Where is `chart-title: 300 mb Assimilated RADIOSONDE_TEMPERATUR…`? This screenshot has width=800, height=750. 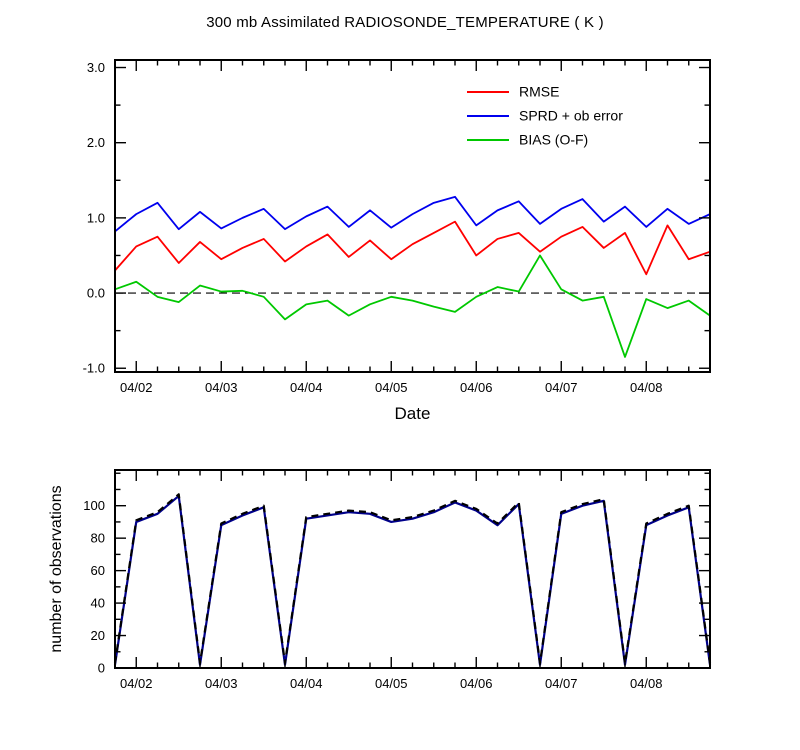 chart-title: 300 mb Assimilated RADIOSONDE_TEMPERATUR… is located at coordinates (405, 22).